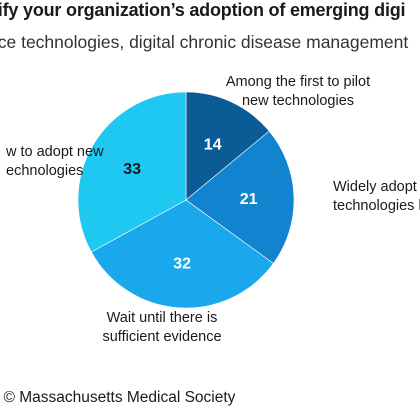 This screenshot has height=420, width=420. I want to click on slice-value-label: 21, so click(249, 199).